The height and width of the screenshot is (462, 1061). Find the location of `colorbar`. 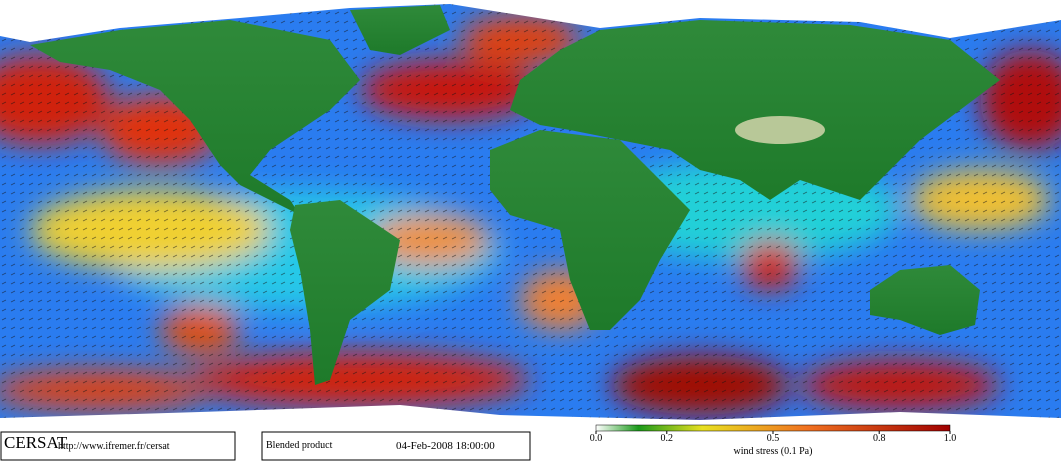

colorbar is located at coordinates (773, 428).